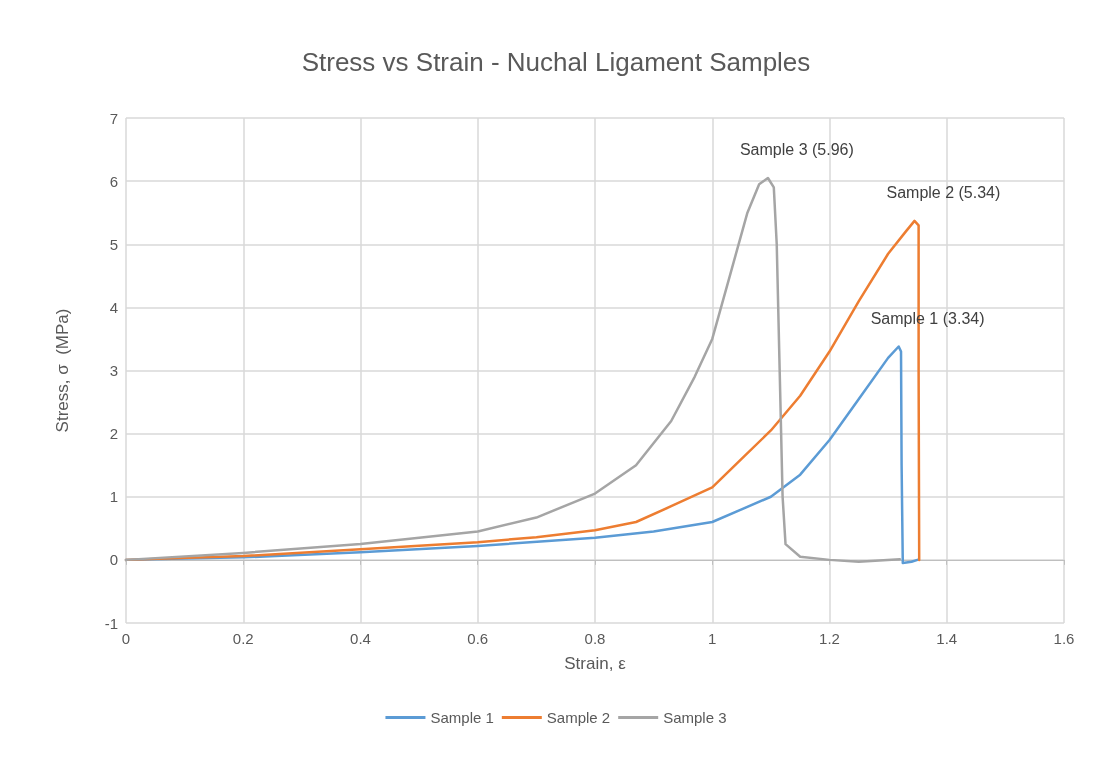  Describe the element at coordinates (478, 638) in the screenshot. I see `x-tick-label: 0.6` at that location.